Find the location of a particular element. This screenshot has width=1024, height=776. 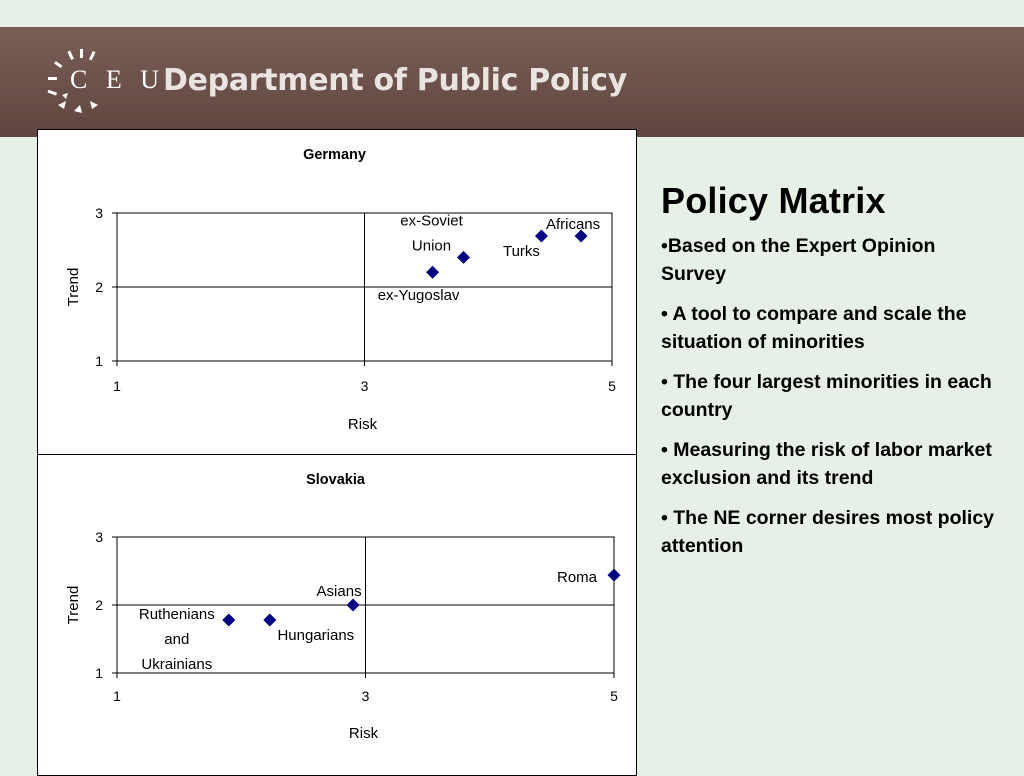

slovakia-y-tick-label: 3 is located at coordinates (99, 537).